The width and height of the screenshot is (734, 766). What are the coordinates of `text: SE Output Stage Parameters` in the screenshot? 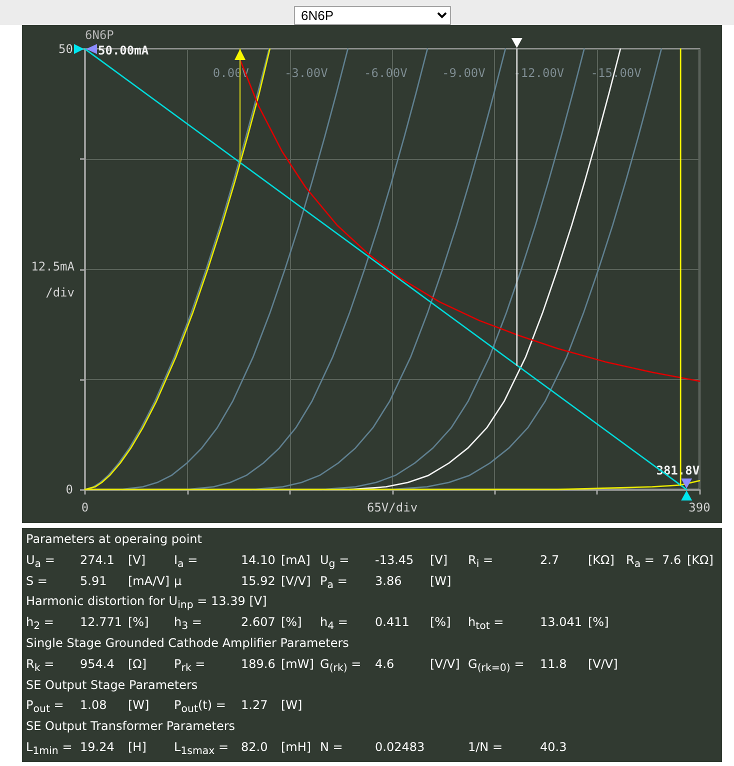 It's located at (112, 685).